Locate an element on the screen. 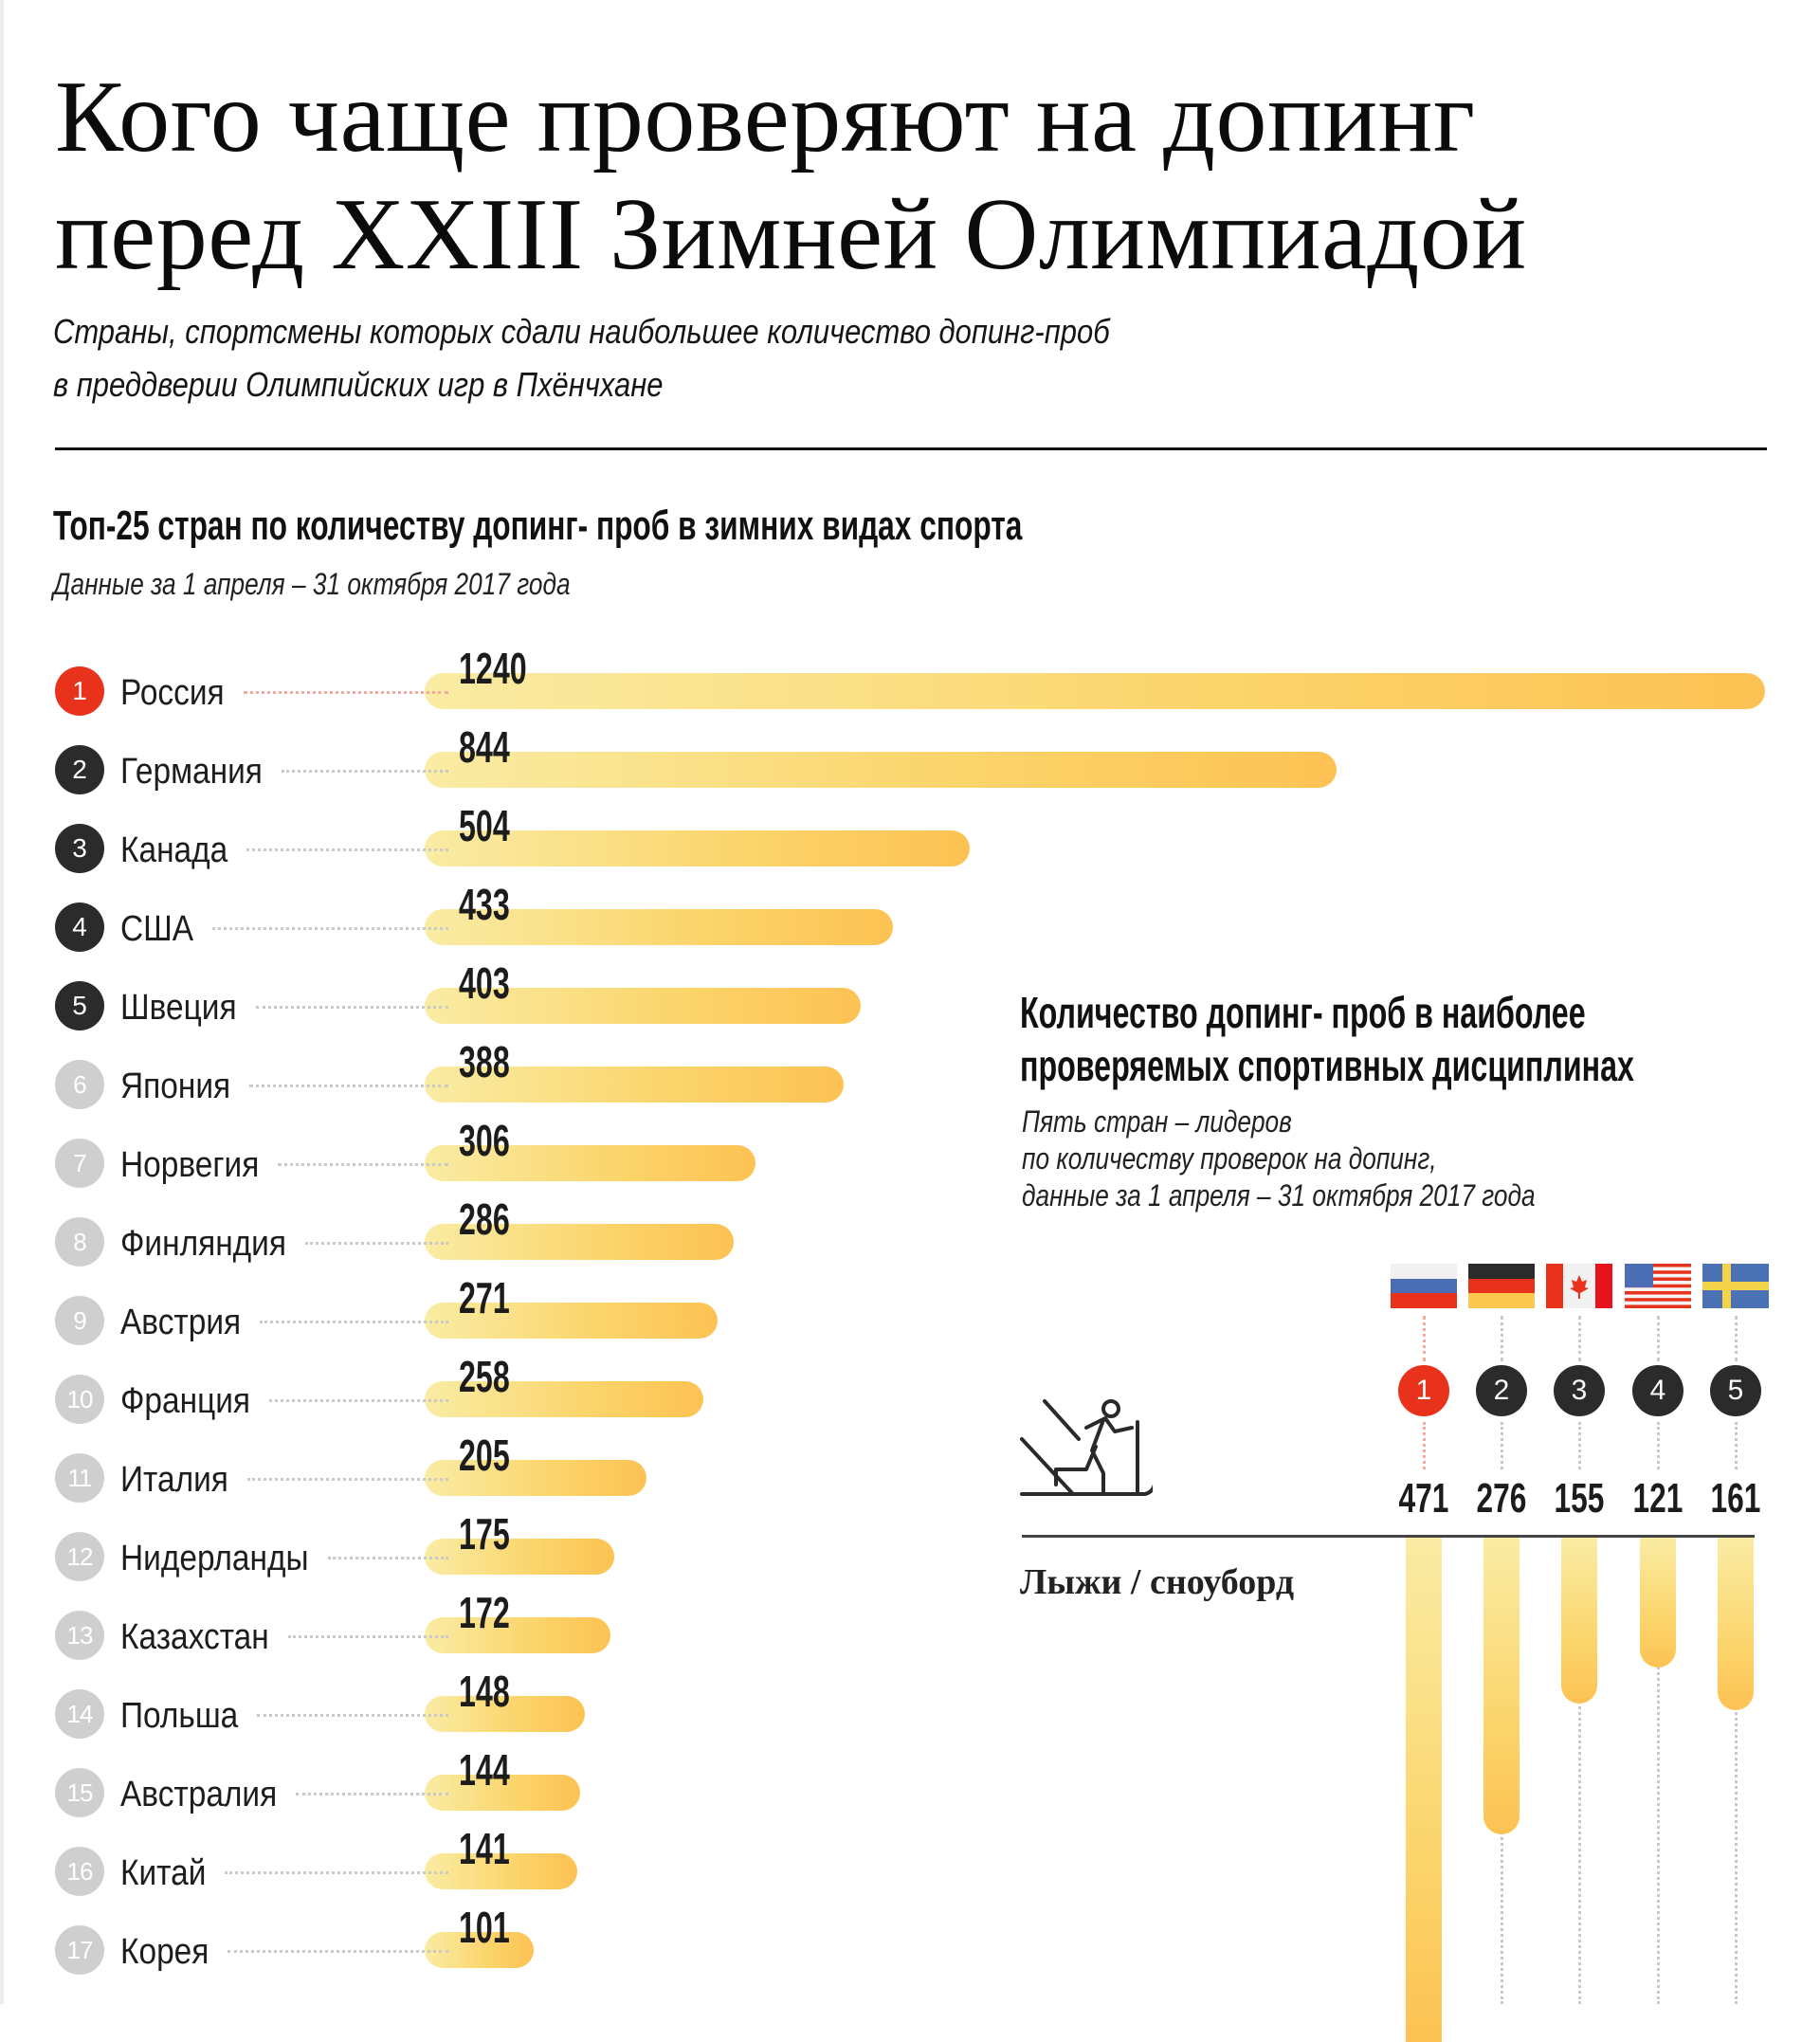 This screenshot has width=1820, height=2042. country-label: Австралия is located at coordinates (199, 1794).